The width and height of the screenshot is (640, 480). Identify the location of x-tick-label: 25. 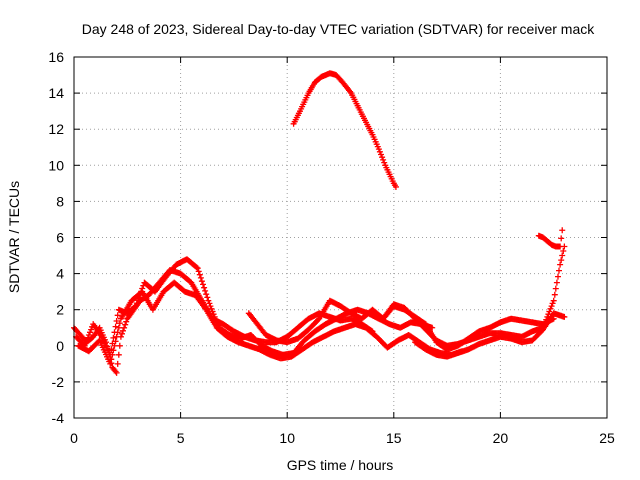
(607, 438).